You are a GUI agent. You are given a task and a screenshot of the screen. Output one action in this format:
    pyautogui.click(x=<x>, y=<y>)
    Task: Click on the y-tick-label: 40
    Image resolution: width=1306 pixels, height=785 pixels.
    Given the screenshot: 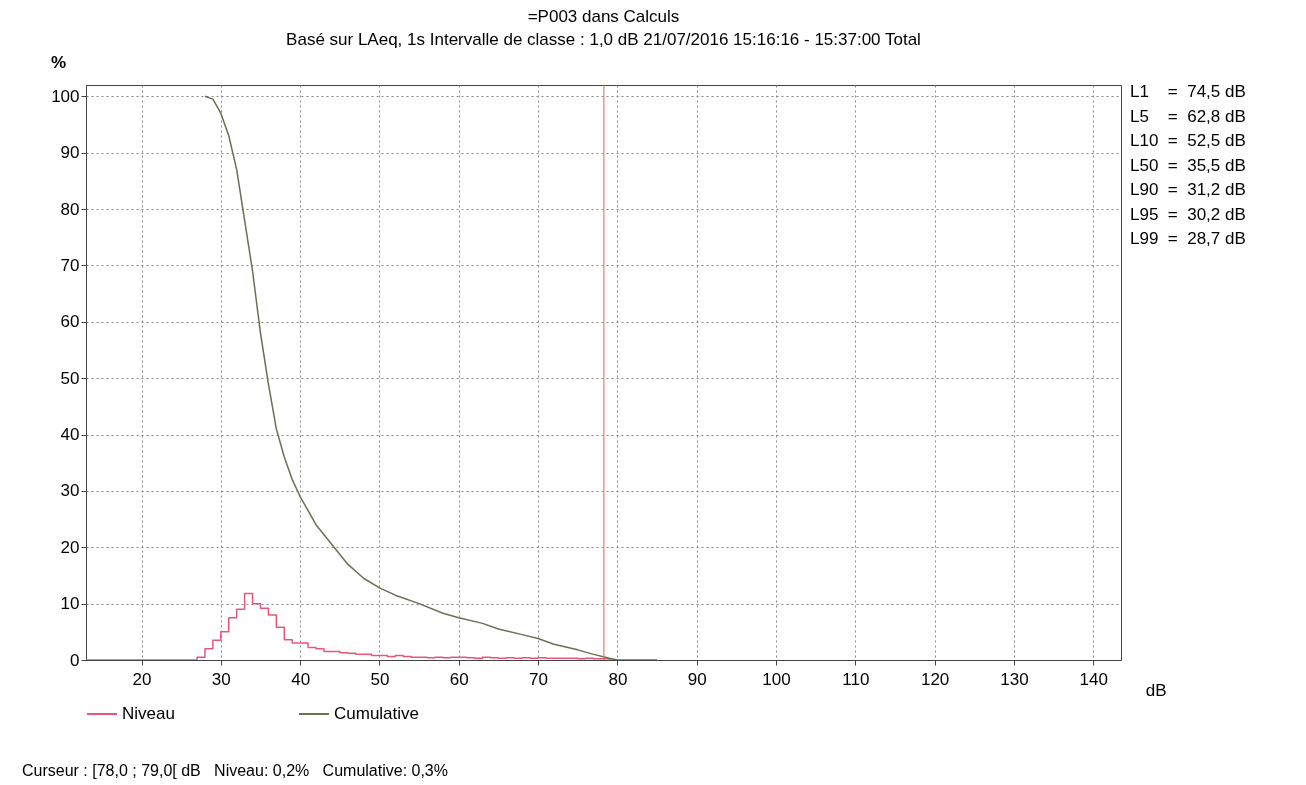 What is the action you would take?
    pyautogui.click(x=70, y=435)
    